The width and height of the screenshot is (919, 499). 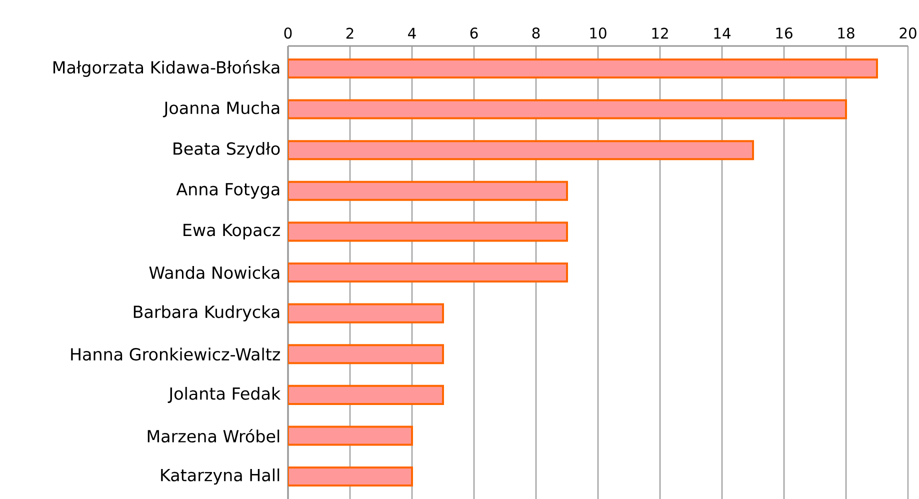 I want to click on y-tick-label: Anna Fotyga, so click(x=228, y=191).